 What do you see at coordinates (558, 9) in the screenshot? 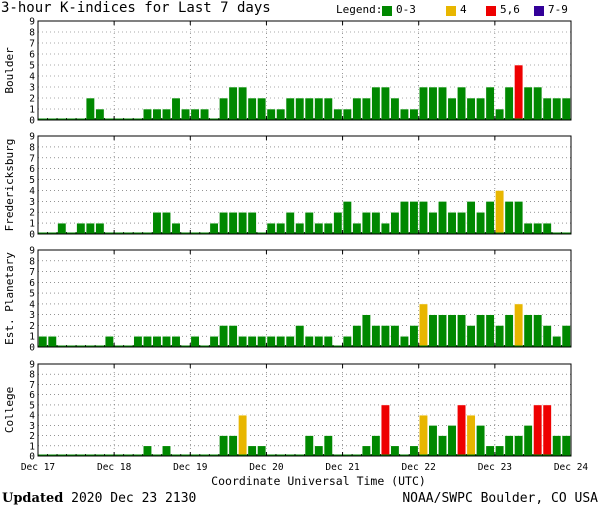
I see `legend-text-7-9: 7-9` at bounding box center [558, 9].